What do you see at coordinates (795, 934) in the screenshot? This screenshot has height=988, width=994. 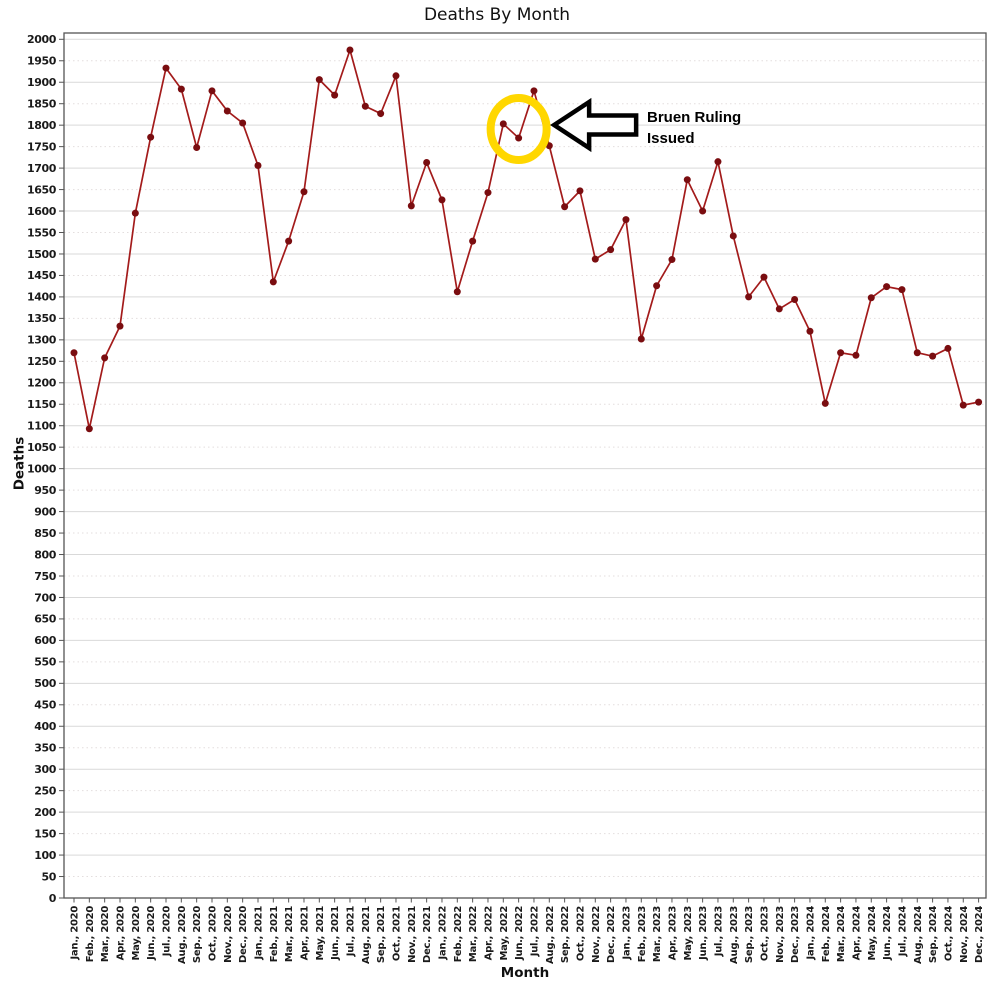 I see `x-tick-label: Dec., 2023` at bounding box center [795, 934].